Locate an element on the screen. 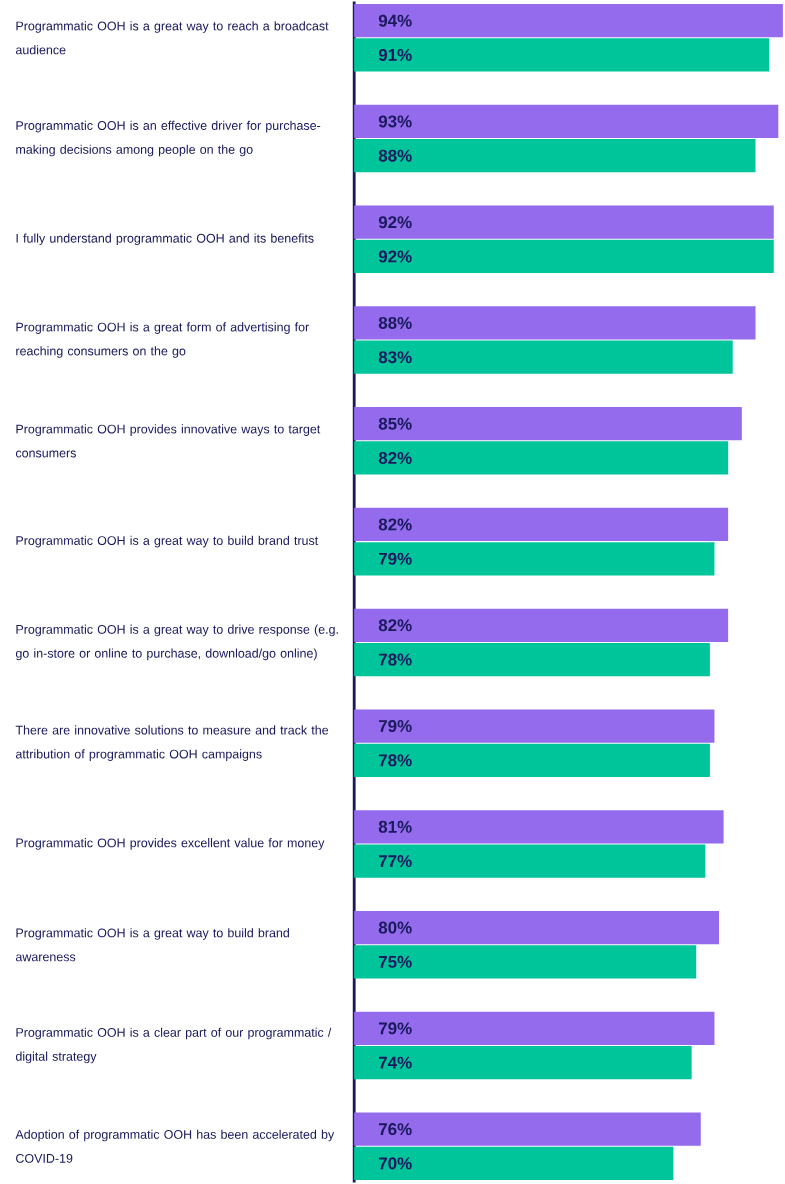 This screenshot has width=785, height=1184. y-tick-label: I fully understand programmatic OOH and its benefits is located at coordinates (165, 239).